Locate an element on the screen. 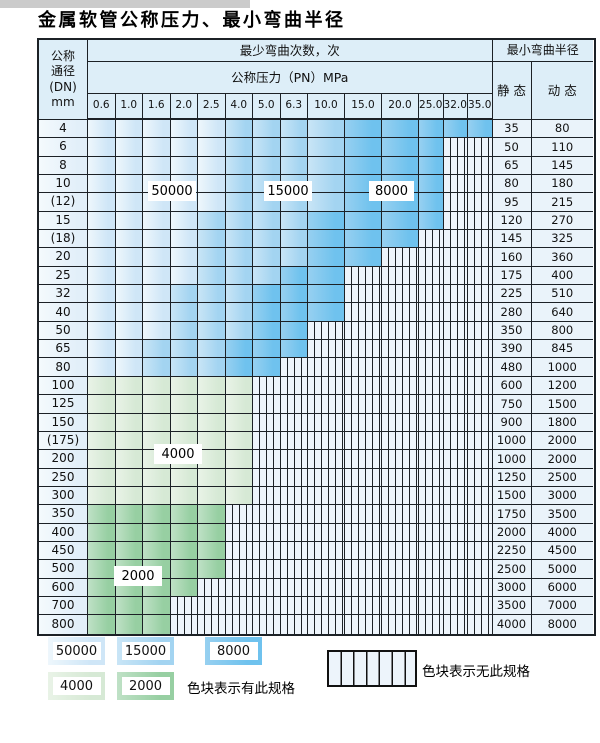 This screenshot has height=743, width=600. static-radius-value: 3500 is located at coordinates (512, 606).